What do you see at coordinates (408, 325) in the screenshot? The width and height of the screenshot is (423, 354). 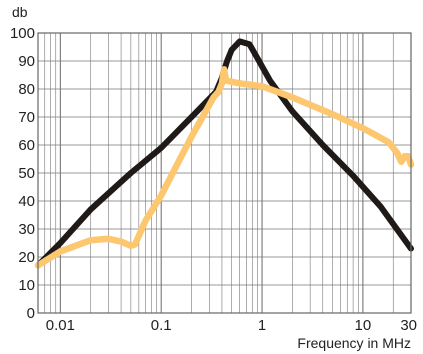 I see `x-tick-label: 30` at bounding box center [408, 325].